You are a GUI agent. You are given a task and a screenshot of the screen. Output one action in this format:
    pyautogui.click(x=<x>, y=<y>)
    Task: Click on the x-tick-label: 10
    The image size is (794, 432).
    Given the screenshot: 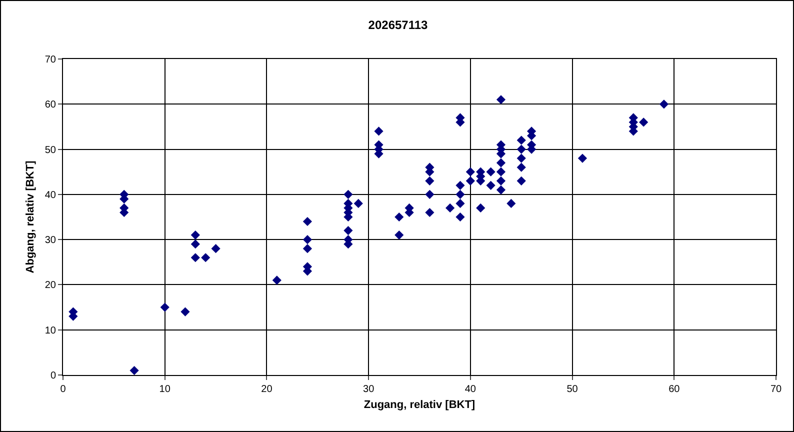 What is the action you would take?
    pyautogui.click(x=165, y=389)
    